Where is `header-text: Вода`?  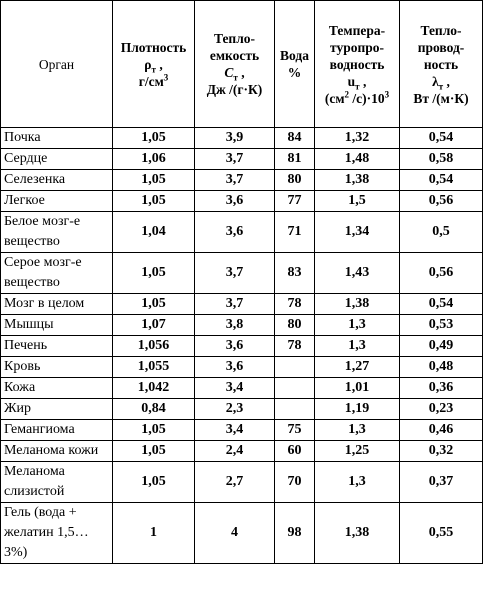
header-text: Вода is located at coordinates (294, 55).